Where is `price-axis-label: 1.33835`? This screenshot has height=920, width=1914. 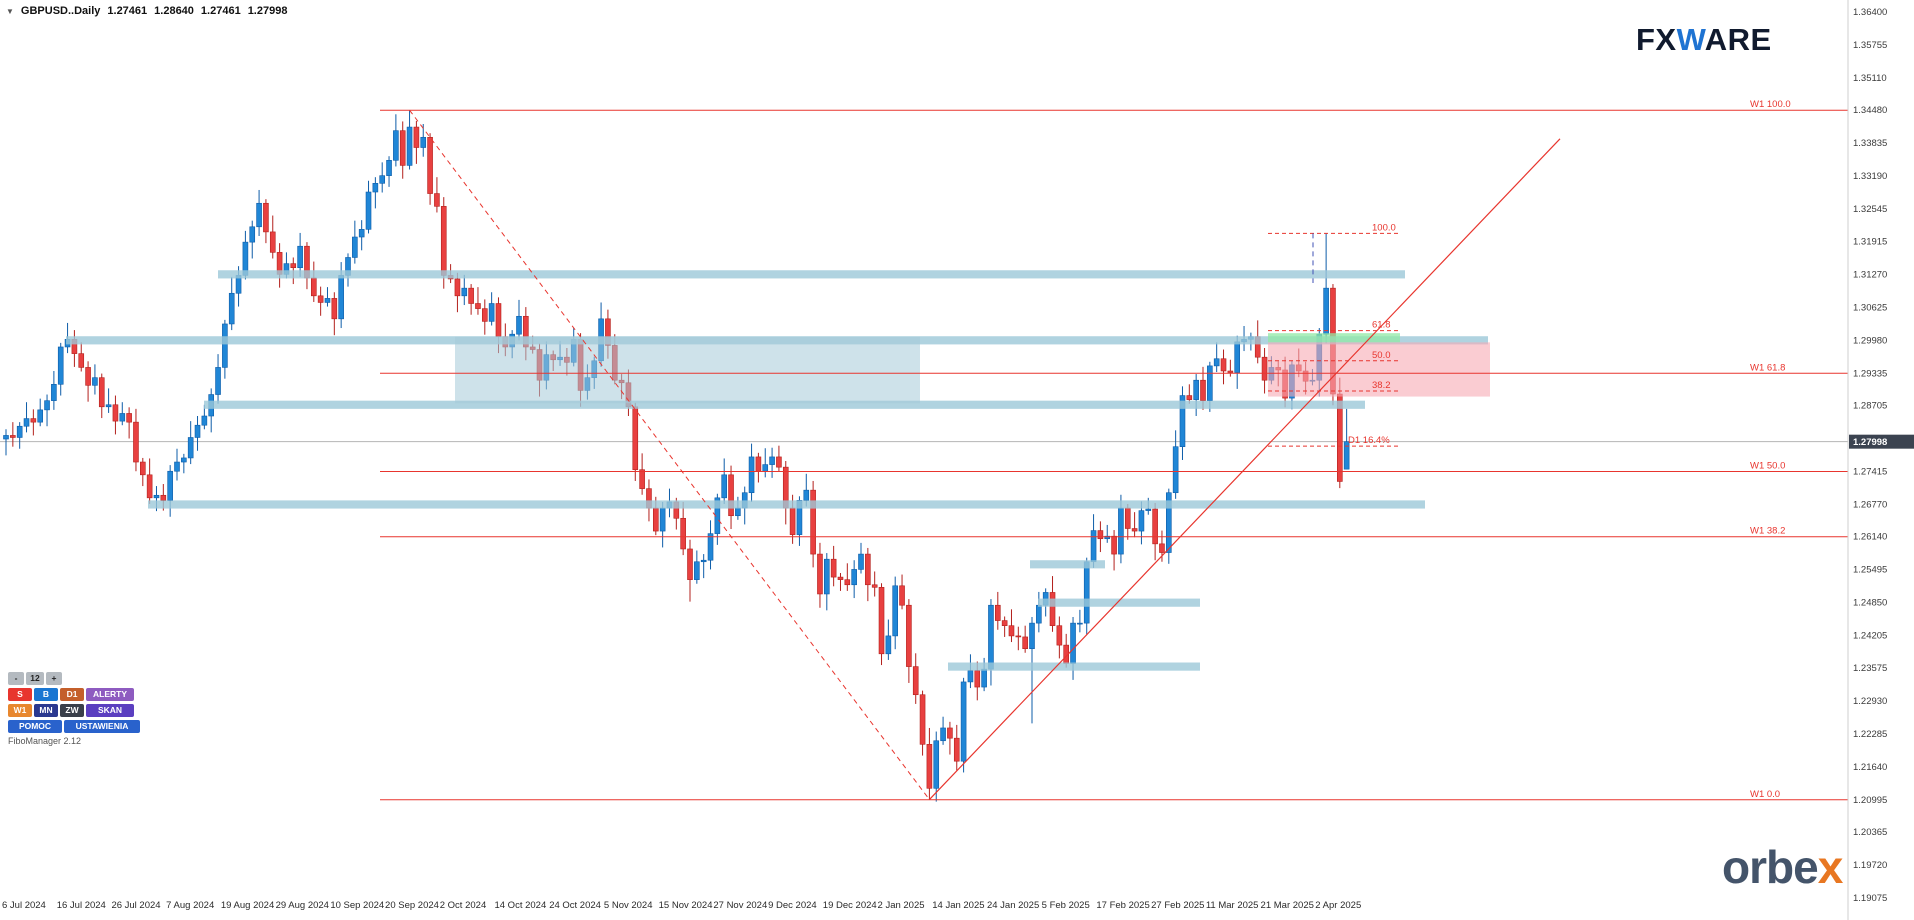 price-axis-label: 1.33835 is located at coordinates (1870, 143).